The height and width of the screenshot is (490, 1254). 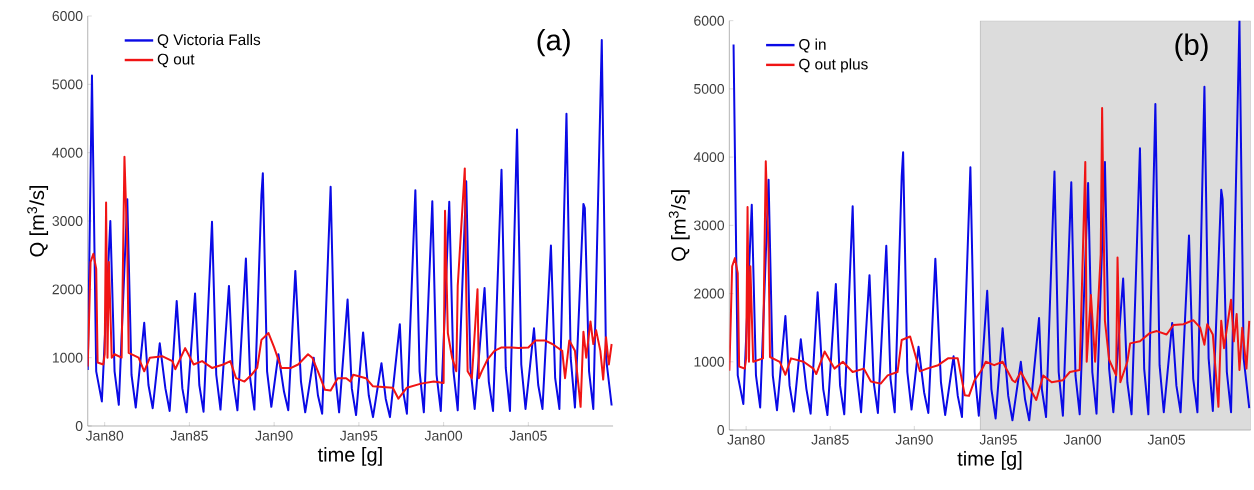 What do you see at coordinates (833, 65) in the screenshot?
I see `legend-label: Q out plus` at bounding box center [833, 65].